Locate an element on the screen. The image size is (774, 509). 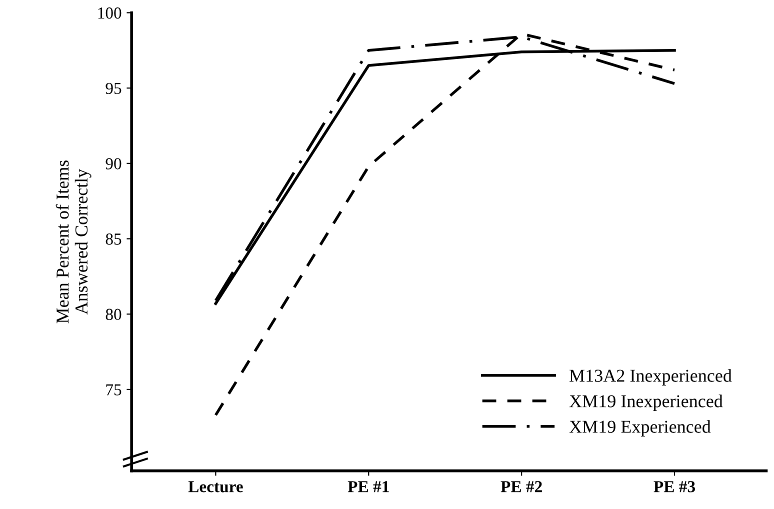
x-tick-label: PE #1 is located at coordinates (368, 486).